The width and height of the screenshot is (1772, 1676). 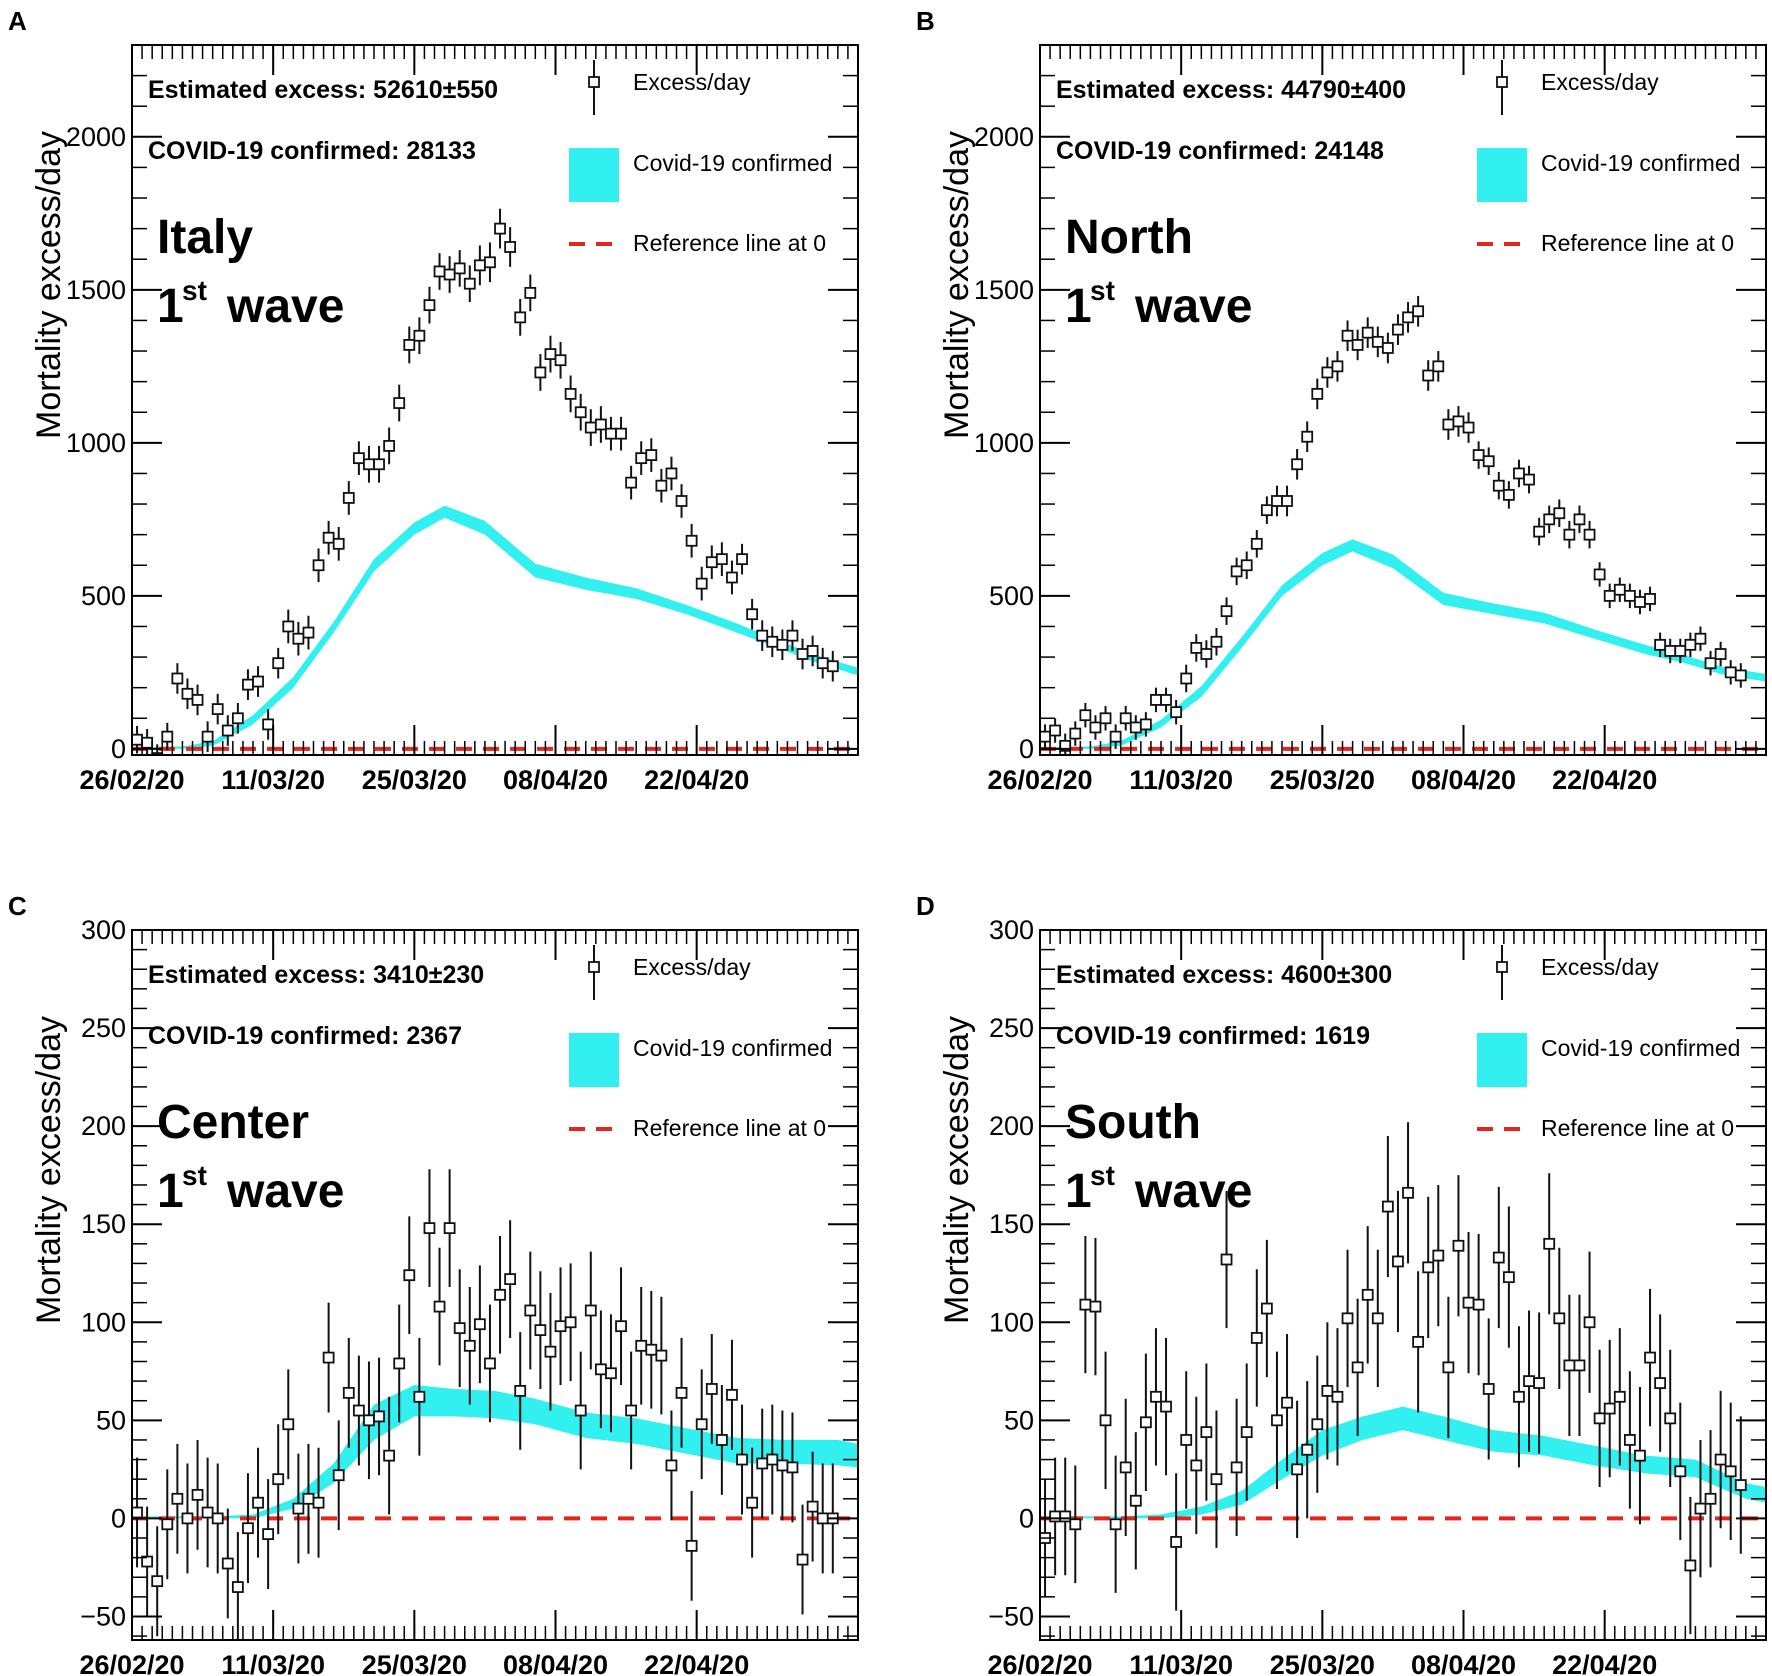 I want to click on panel-letter: C, so click(x=17, y=906).